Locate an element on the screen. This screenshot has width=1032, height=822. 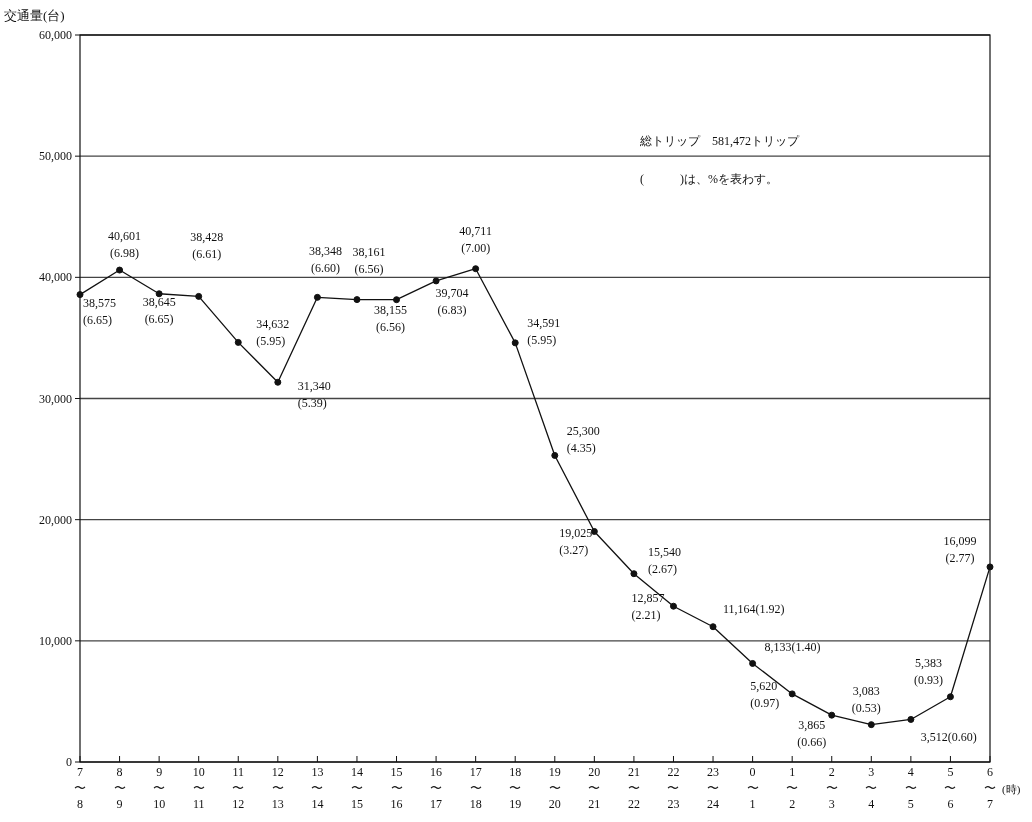
x-tick-label: 9〜10 is located at coordinates (159, 788).